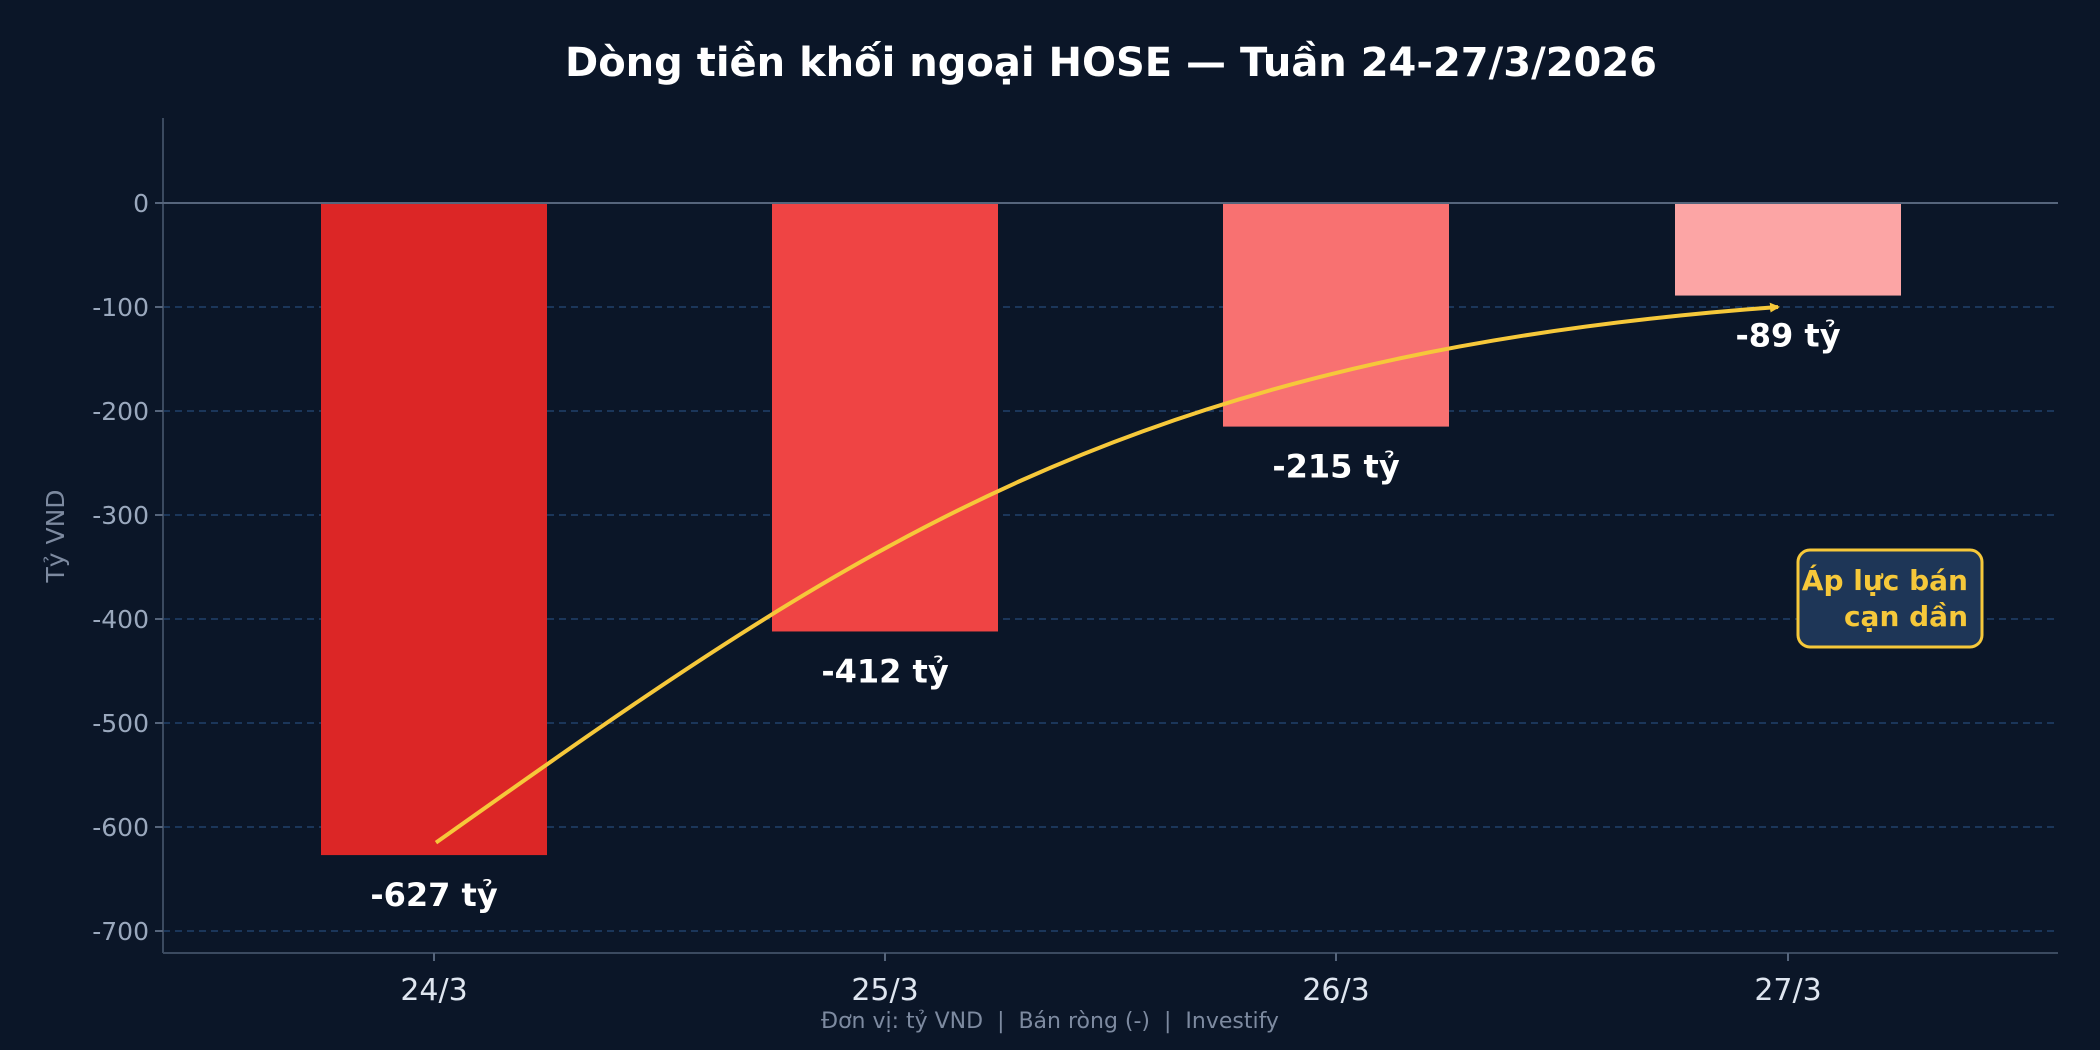 The height and width of the screenshot is (1050, 2100). Describe the element at coordinates (885, 671) in the screenshot. I see `data-label: -412 tỷ` at that location.